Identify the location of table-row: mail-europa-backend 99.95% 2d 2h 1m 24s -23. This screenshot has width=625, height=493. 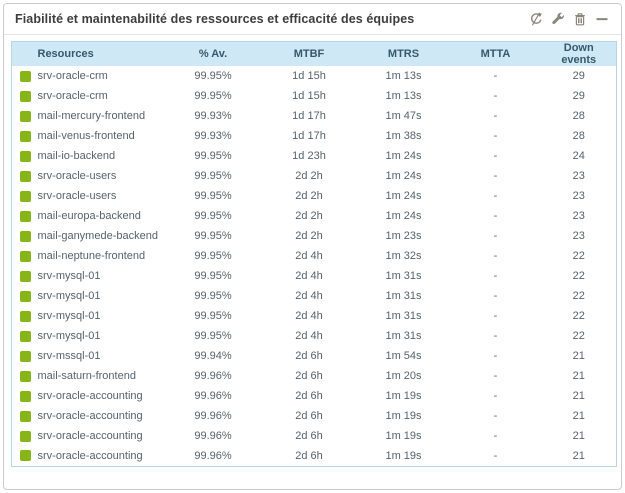
(314, 216).